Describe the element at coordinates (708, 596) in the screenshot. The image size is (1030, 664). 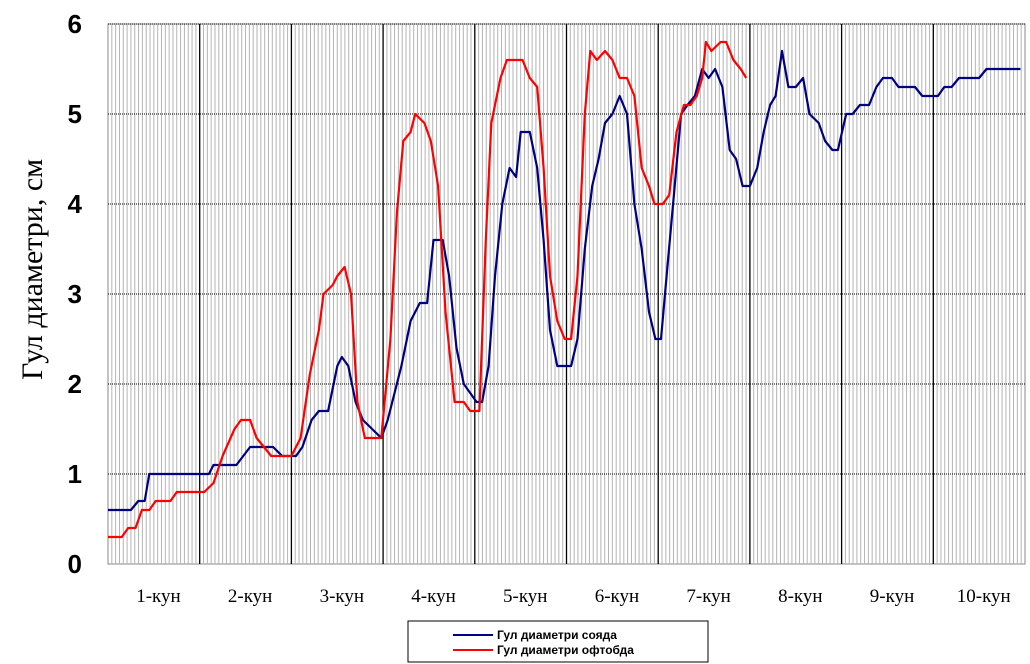
I see `x-tick-label: 7-кун` at that location.